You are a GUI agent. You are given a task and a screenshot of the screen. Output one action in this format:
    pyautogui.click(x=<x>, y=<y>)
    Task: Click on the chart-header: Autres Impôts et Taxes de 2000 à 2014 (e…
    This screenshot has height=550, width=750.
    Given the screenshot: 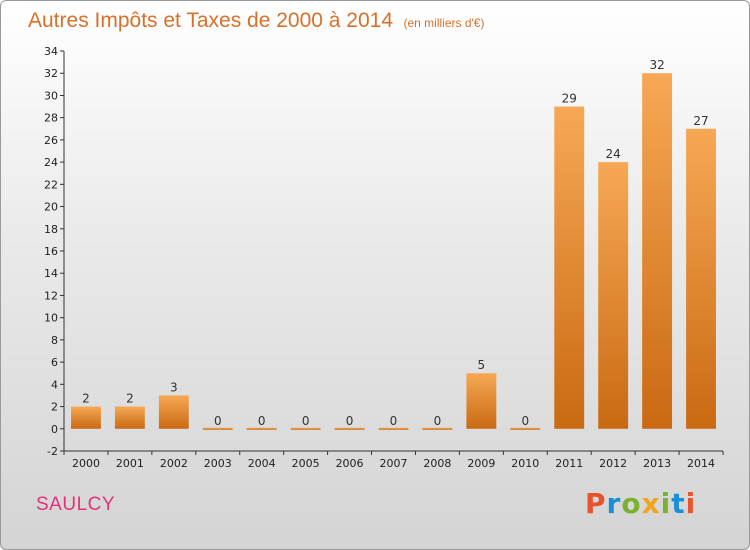 What is the action you would take?
    pyautogui.click(x=256, y=21)
    